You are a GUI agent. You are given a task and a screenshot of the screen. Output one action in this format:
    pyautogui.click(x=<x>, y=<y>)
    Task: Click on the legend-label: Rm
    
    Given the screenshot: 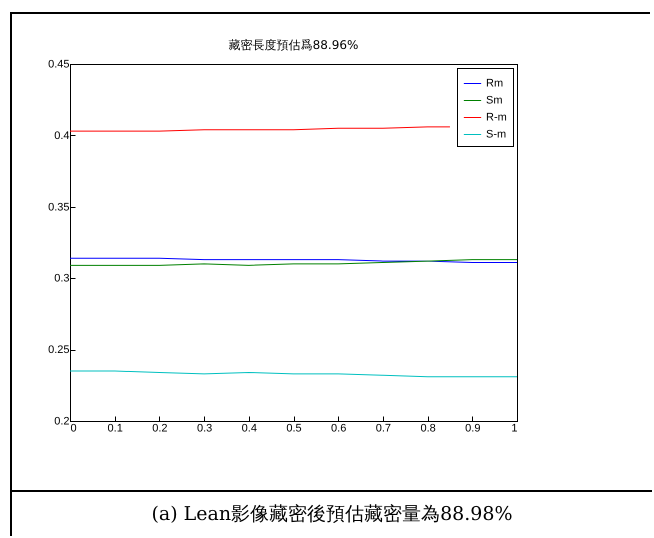 What is the action you would take?
    pyautogui.click(x=495, y=84)
    